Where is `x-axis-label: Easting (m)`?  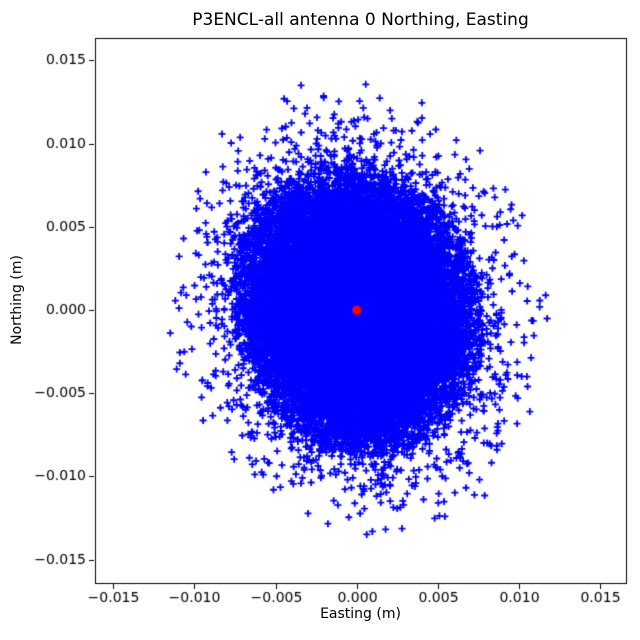
x-axis-label: Easting (m) is located at coordinates (360, 614).